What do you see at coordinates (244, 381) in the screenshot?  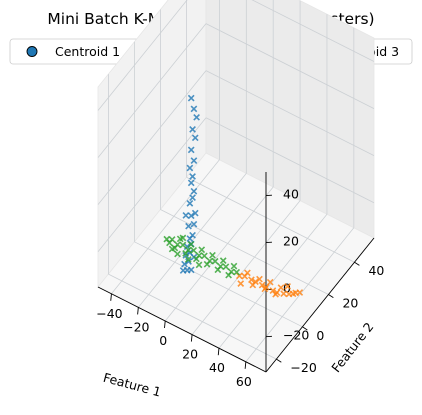 I see `x-tick-label: 60` at bounding box center [244, 381].